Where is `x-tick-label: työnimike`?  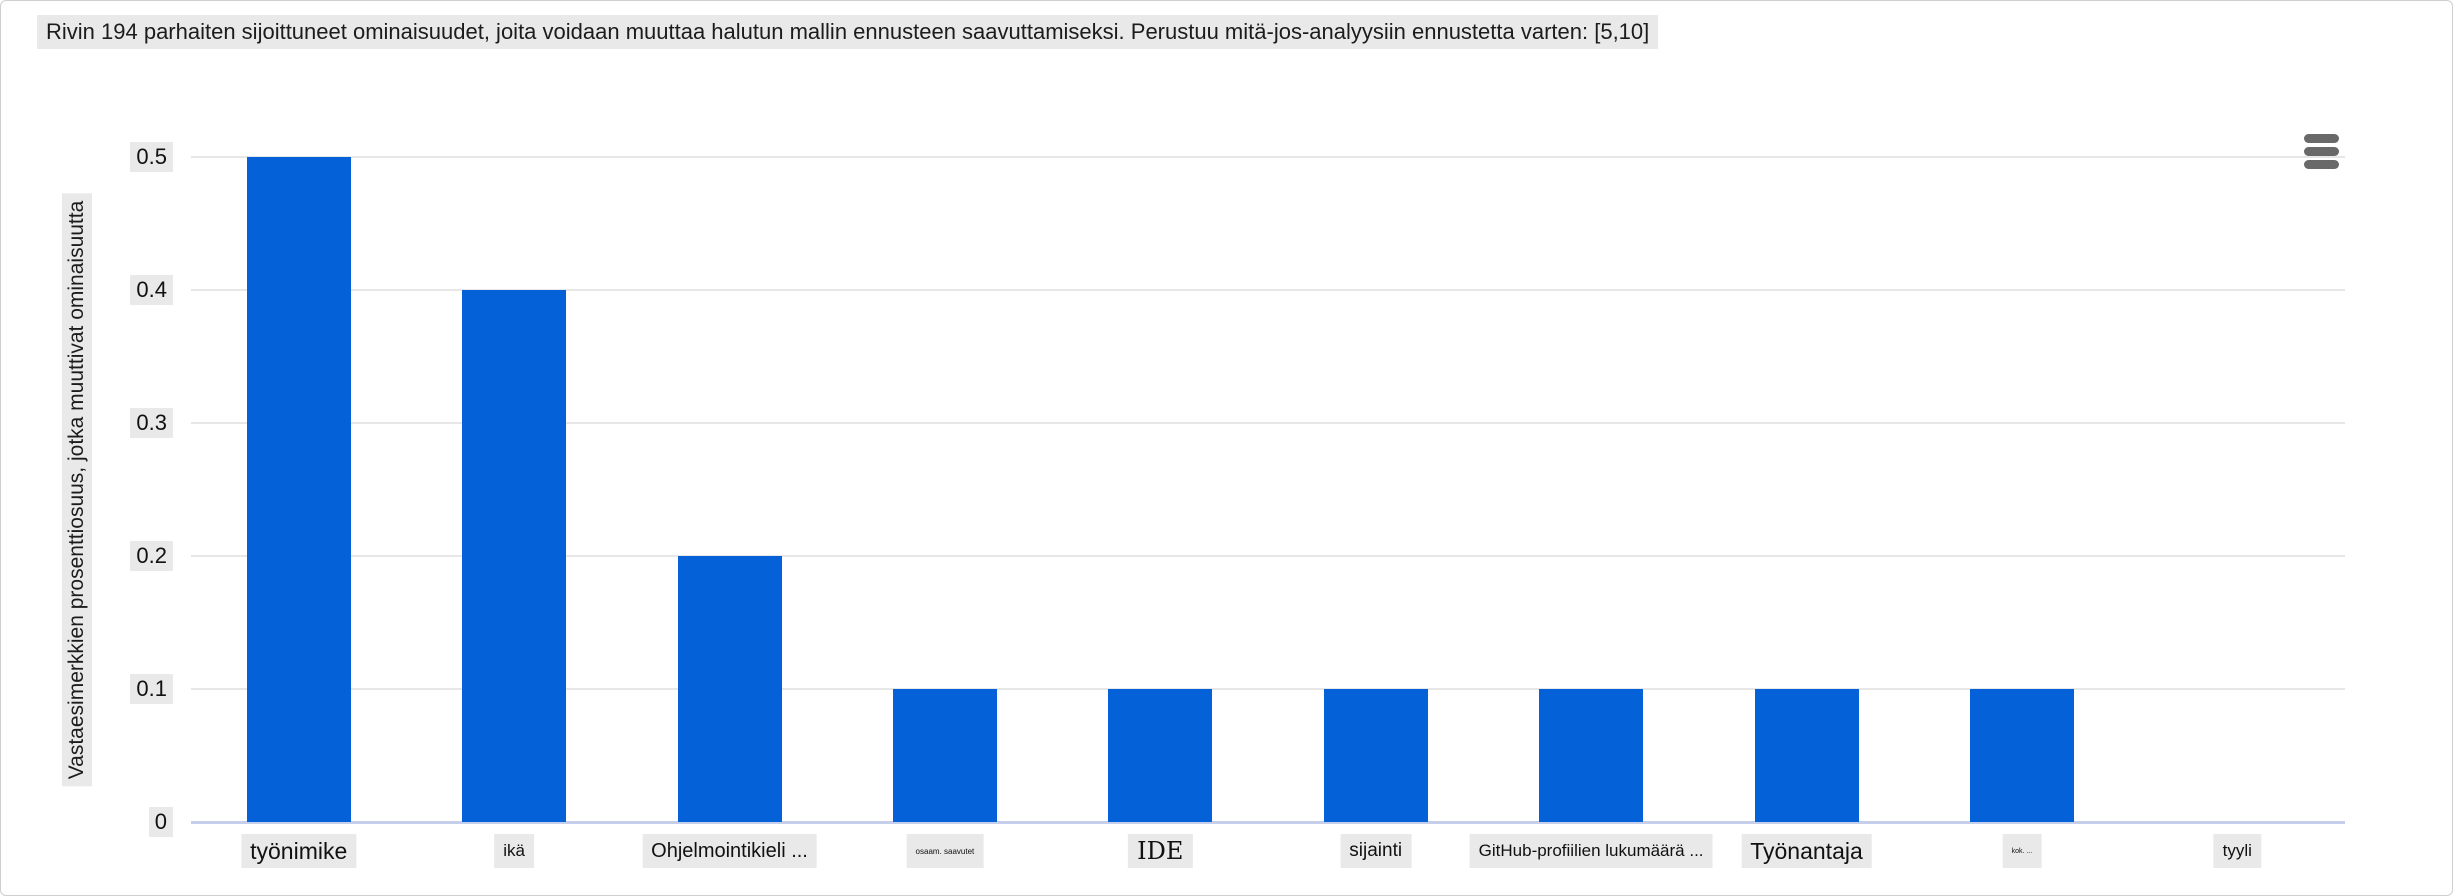
x-tick-label: työnimike is located at coordinates (299, 851).